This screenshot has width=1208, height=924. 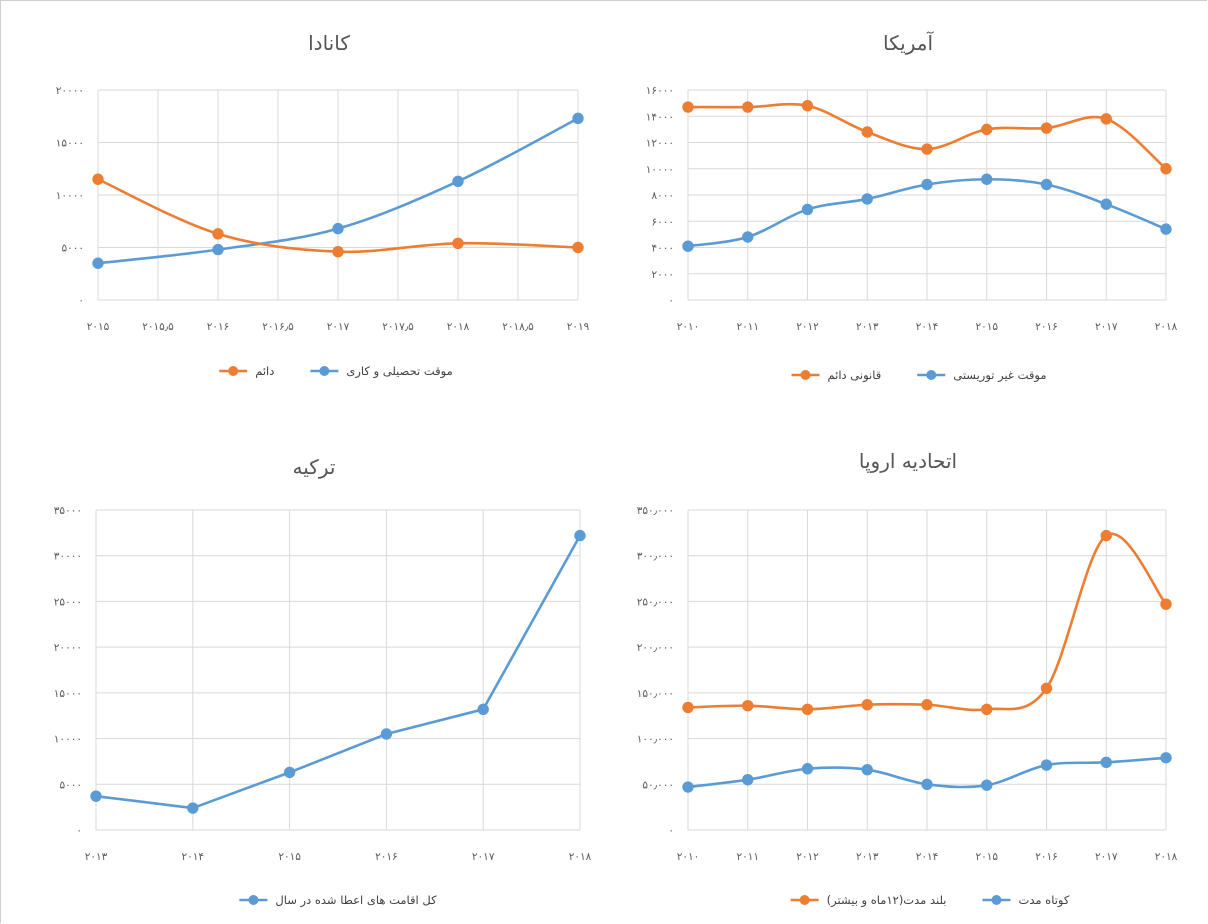 What do you see at coordinates (662, 196) in the screenshot?
I see `y-tick-label: ۸۰۰۰` at bounding box center [662, 196].